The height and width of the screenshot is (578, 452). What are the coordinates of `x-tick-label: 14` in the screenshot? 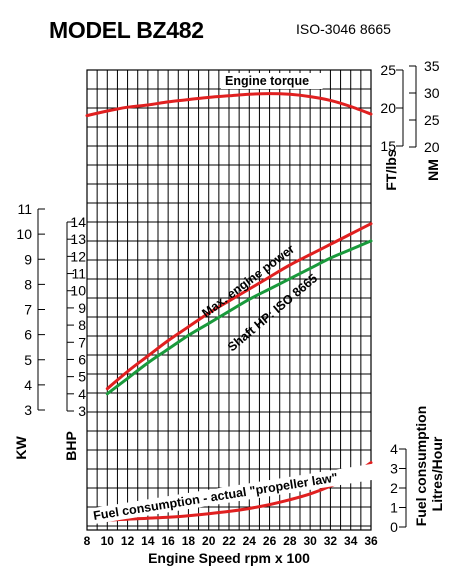 It's located at (148, 541).